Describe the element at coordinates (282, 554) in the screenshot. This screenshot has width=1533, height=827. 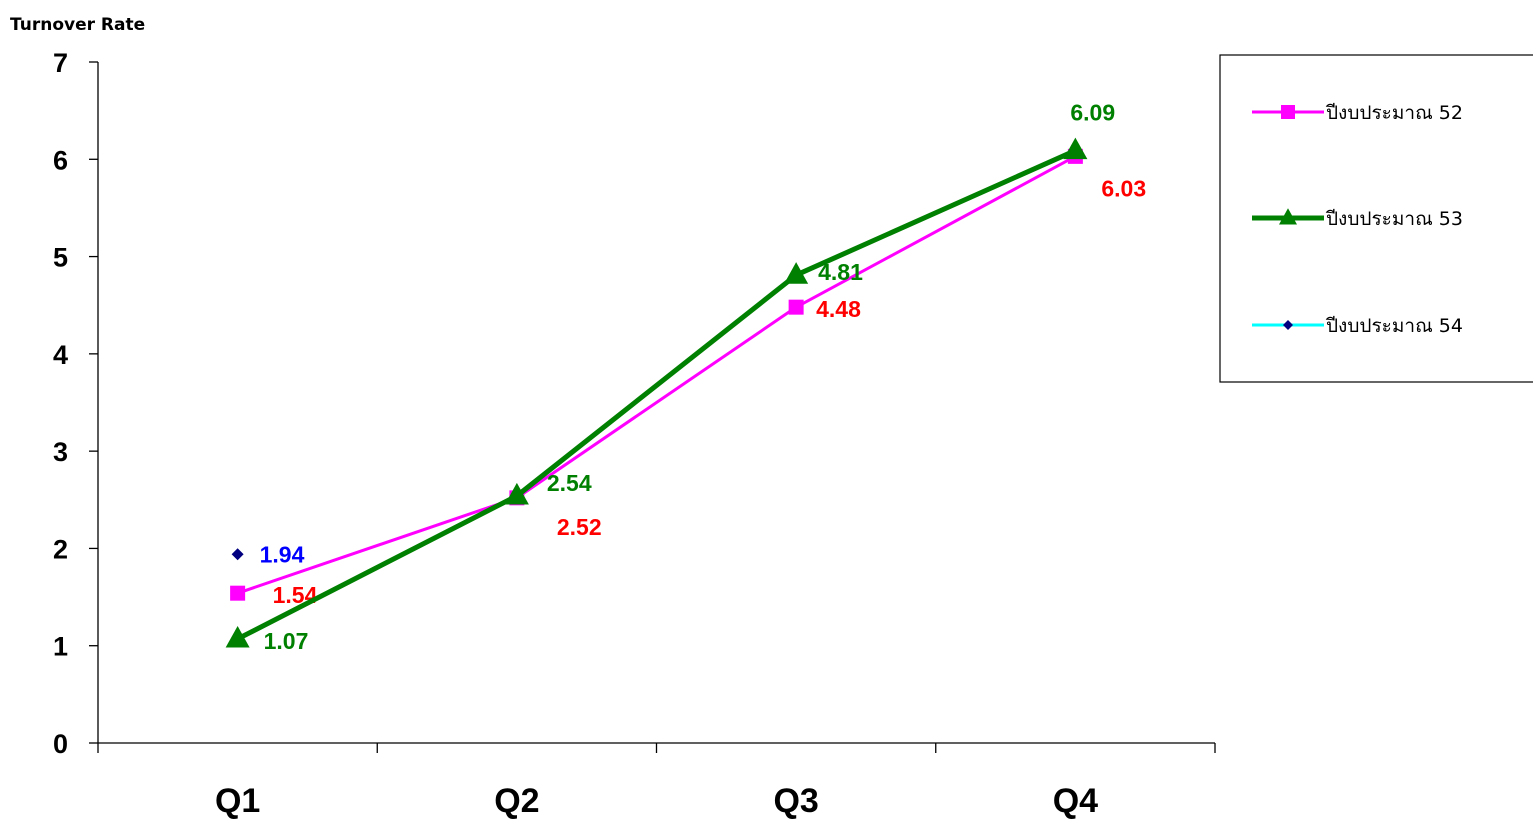
I see `data-label: 1.94` at that location.